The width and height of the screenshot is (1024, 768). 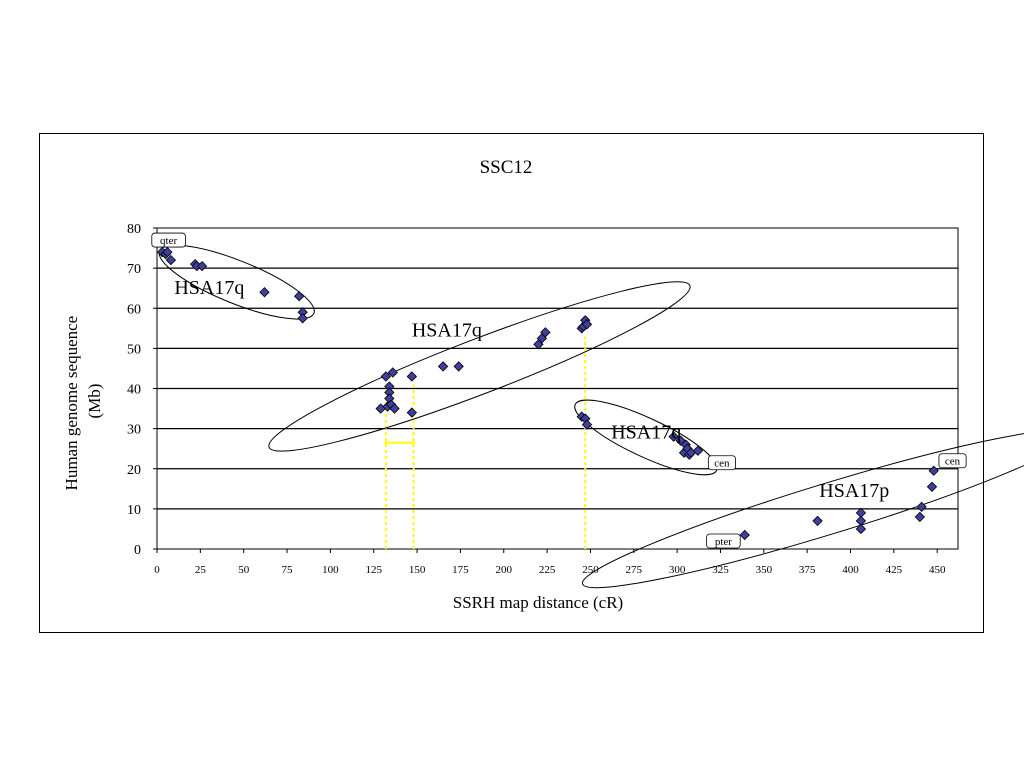 What do you see at coordinates (485, 442) in the screenshot?
I see `highlight-layer` at bounding box center [485, 442].